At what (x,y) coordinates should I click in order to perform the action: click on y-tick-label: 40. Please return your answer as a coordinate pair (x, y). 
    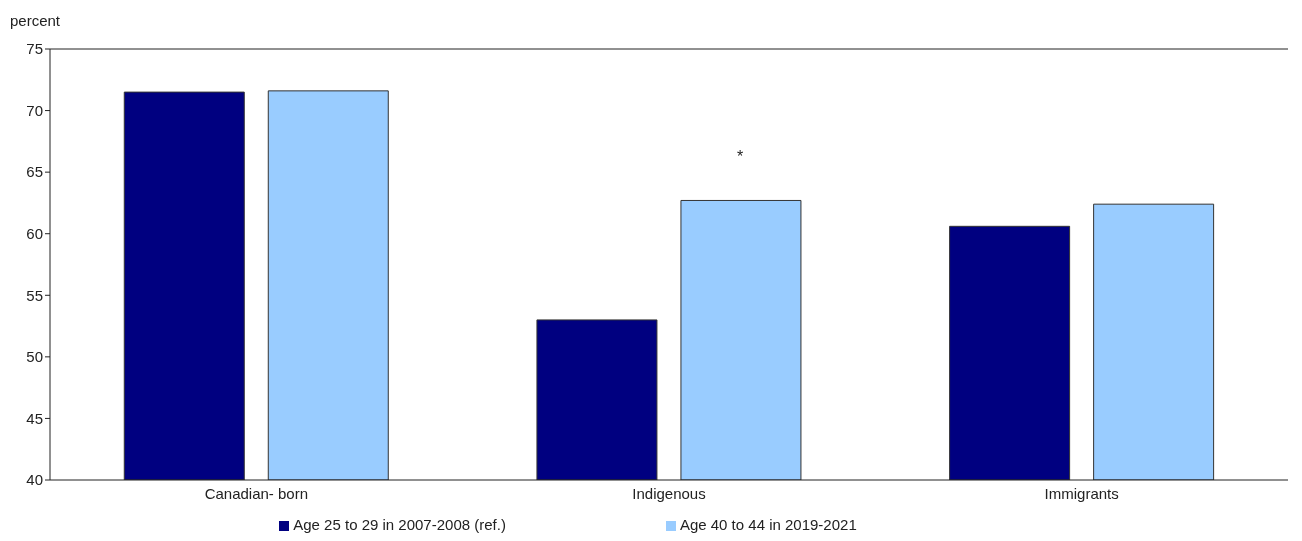
    Looking at the image, I should click on (34, 480).